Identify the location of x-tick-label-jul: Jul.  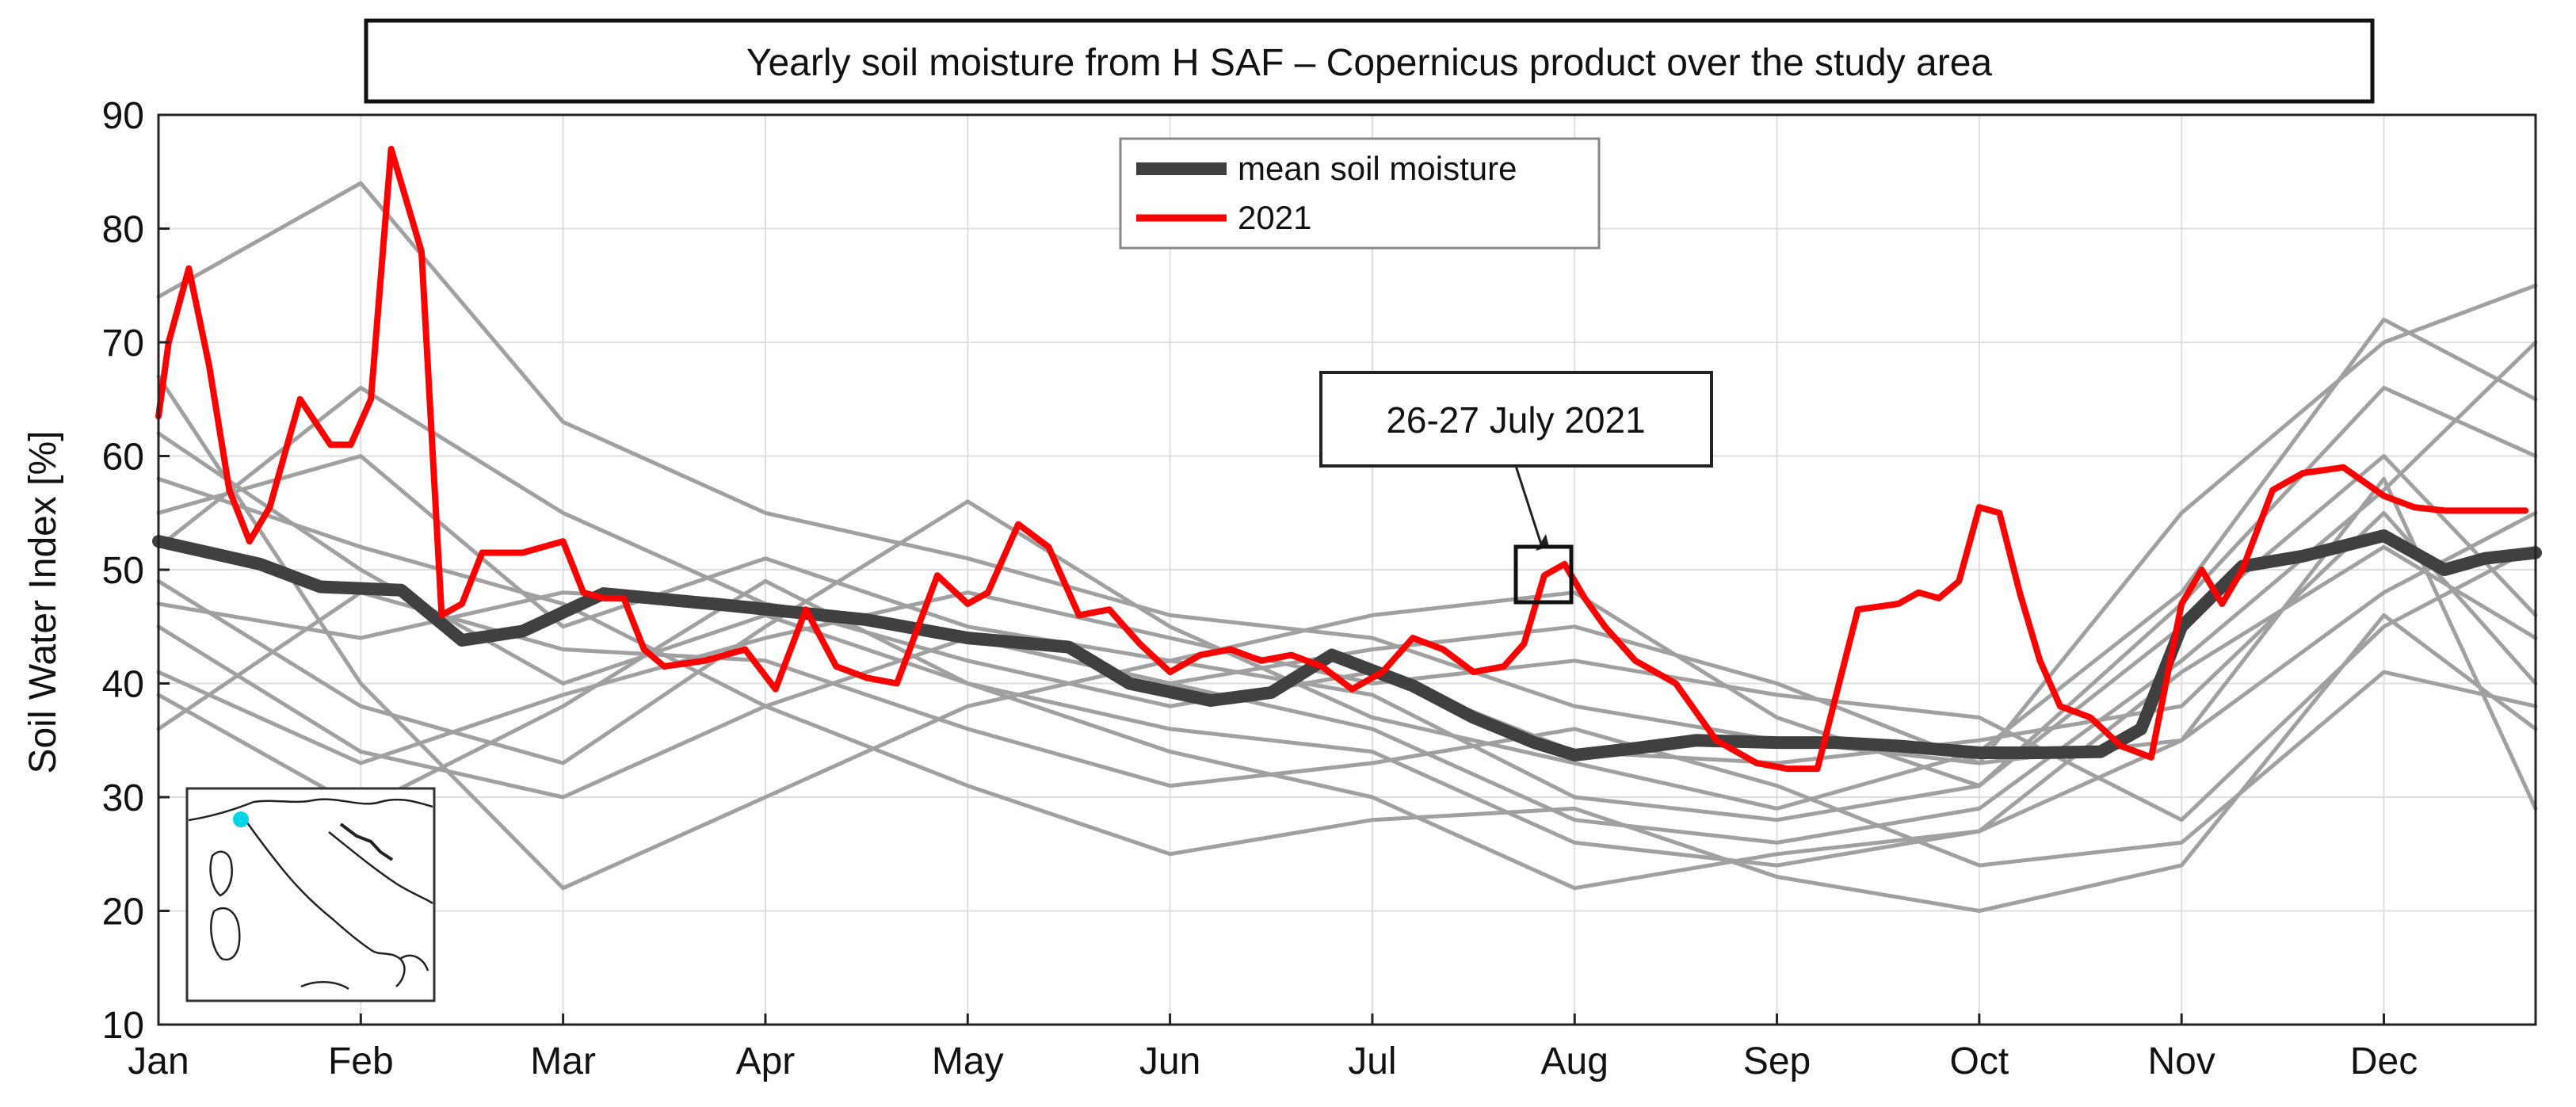
(1372, 1061).